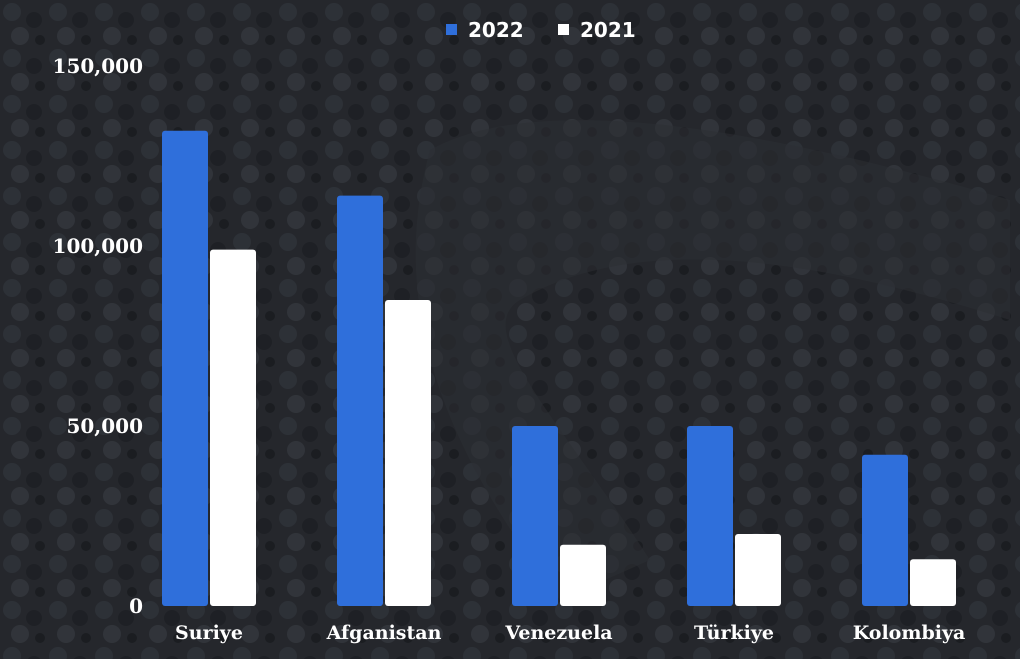 This screenshot has height=659, width=1020. Describe the element at coordinates (384, 633) in the screenshot. I see `x-category-label: Afganistan` at that location.